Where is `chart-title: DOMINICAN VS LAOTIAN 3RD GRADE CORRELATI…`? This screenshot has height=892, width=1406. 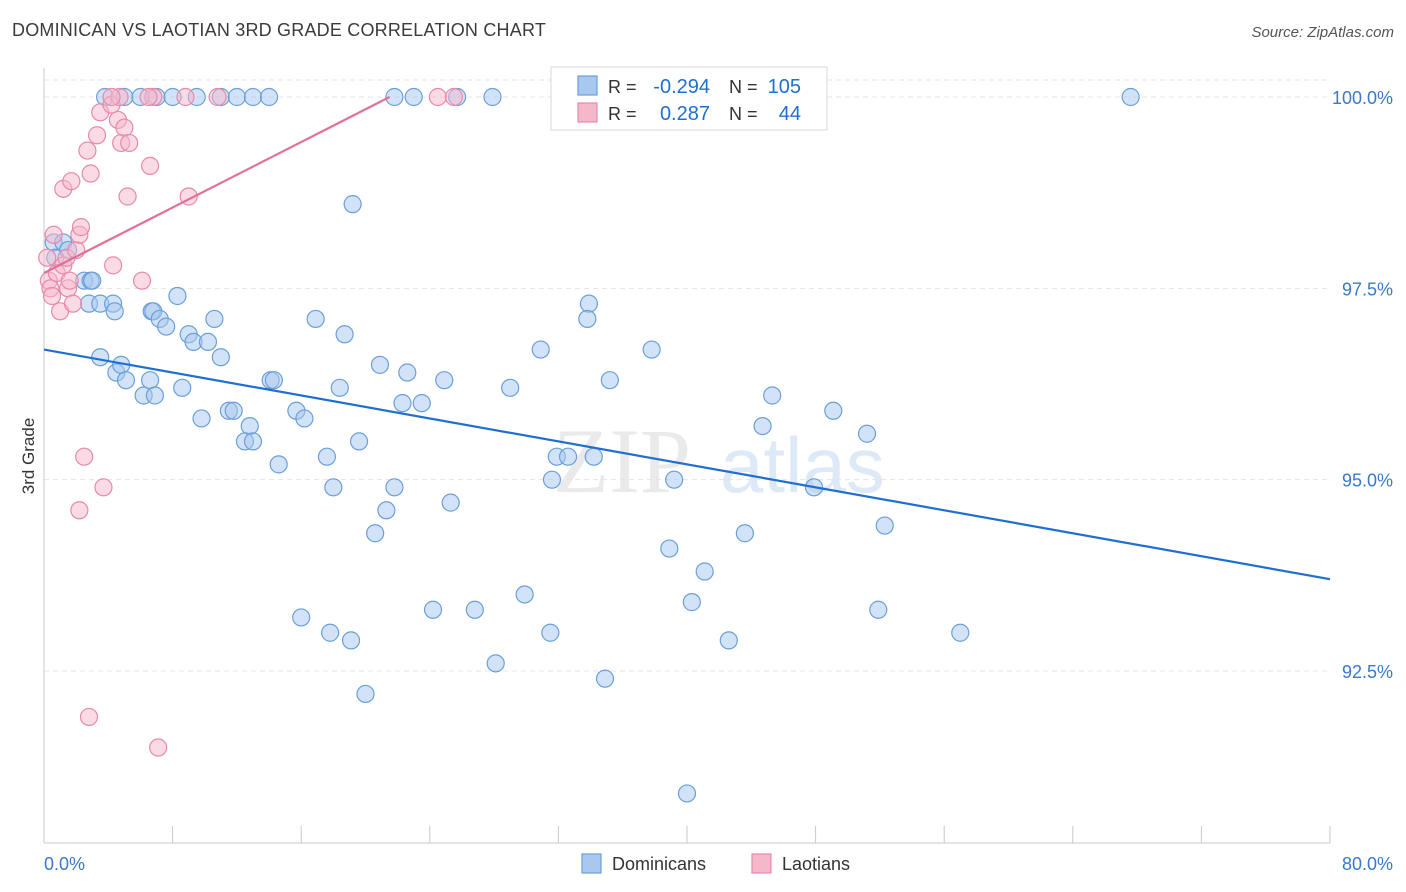 chart-title: DOMINICAN VS LAOTIAN 3RD GRADE CORRELATI… is located at coordinates (279, 30).